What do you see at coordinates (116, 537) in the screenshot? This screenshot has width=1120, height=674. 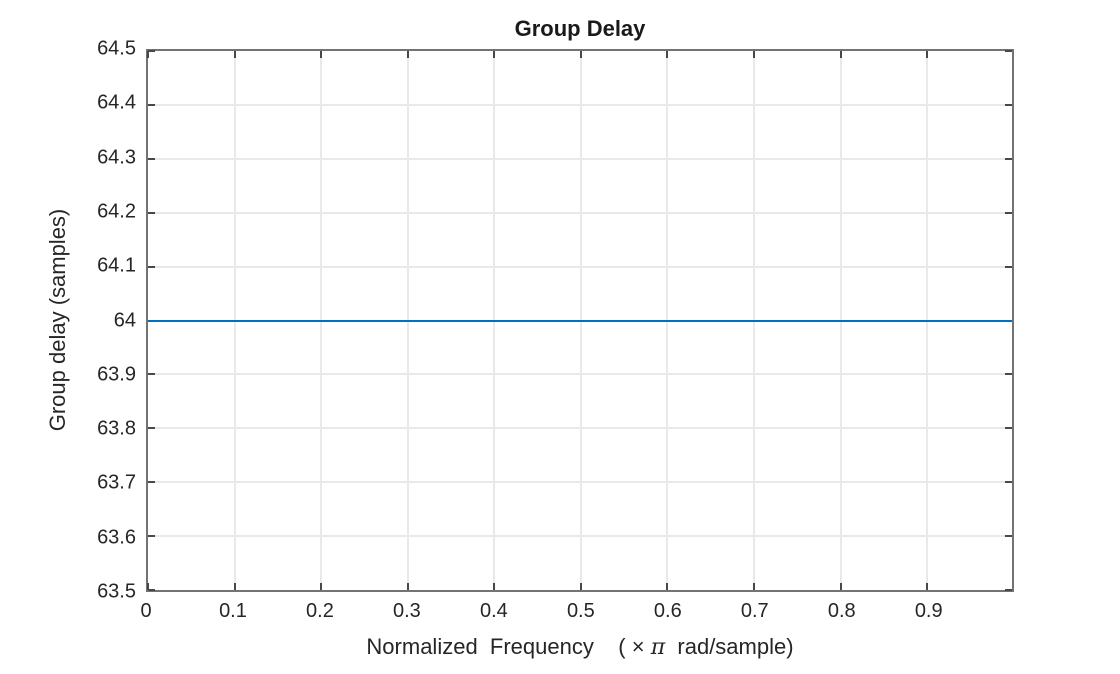 I see `y-tick-label: 63.6` at bounding box center [116, 537].